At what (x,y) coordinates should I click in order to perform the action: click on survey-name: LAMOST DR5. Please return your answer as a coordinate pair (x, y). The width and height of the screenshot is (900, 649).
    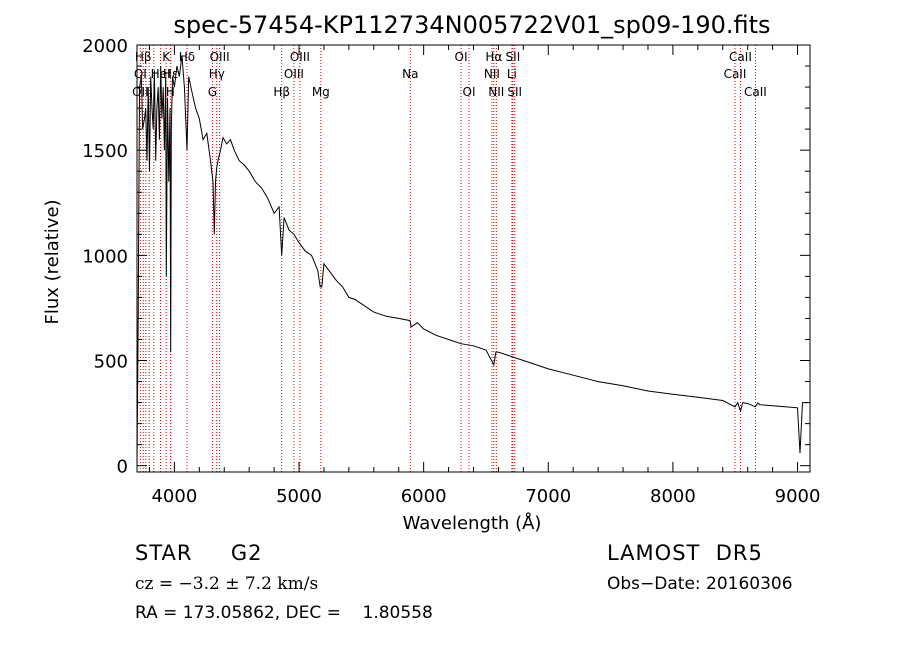
    Looking at the image, I should click on (685, 553).